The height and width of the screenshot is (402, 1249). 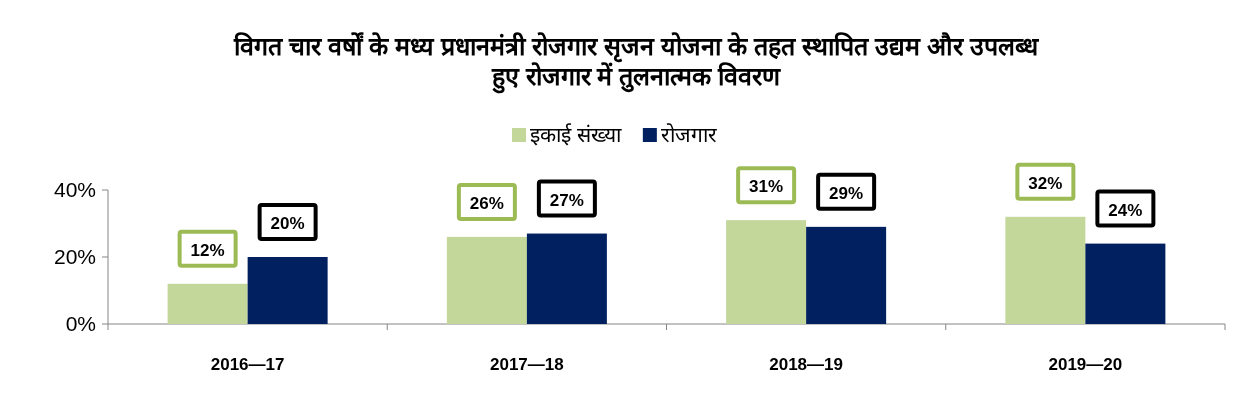 I want to click on data-label: 20%, so click(x=287, y=223).